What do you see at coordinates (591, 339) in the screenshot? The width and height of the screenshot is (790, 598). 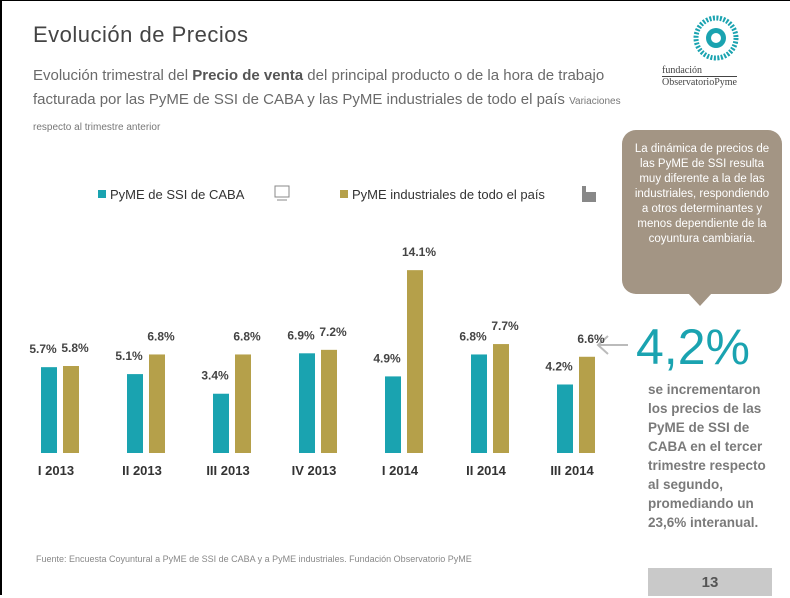 I see `value-label: 6.6%` at bounding box center [591, 339].